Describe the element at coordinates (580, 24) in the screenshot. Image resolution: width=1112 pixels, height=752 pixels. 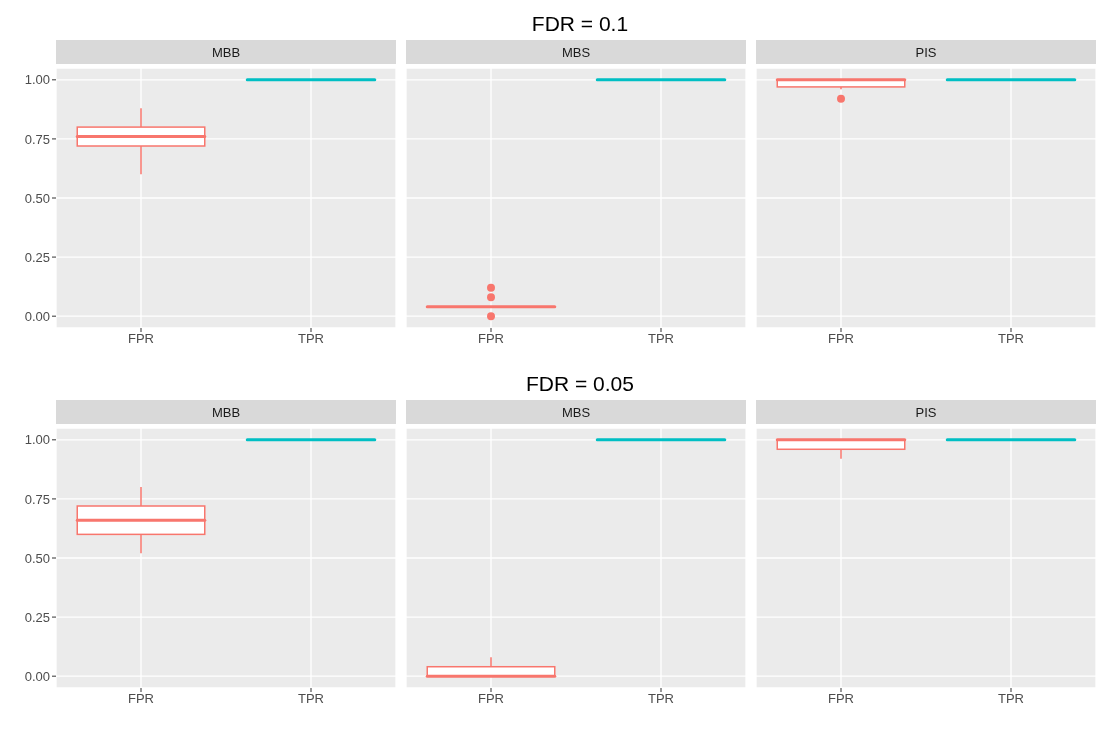
I see `text: FDR = 0.1` at that location.